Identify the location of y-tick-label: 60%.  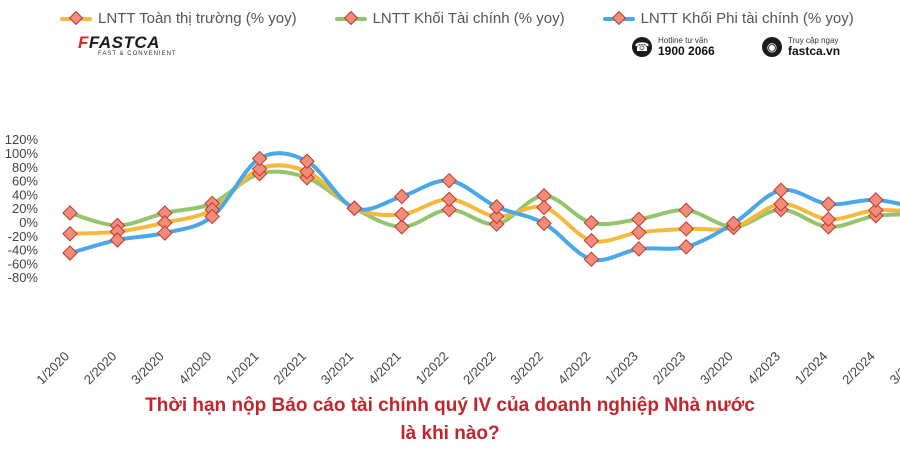
(25, 181).